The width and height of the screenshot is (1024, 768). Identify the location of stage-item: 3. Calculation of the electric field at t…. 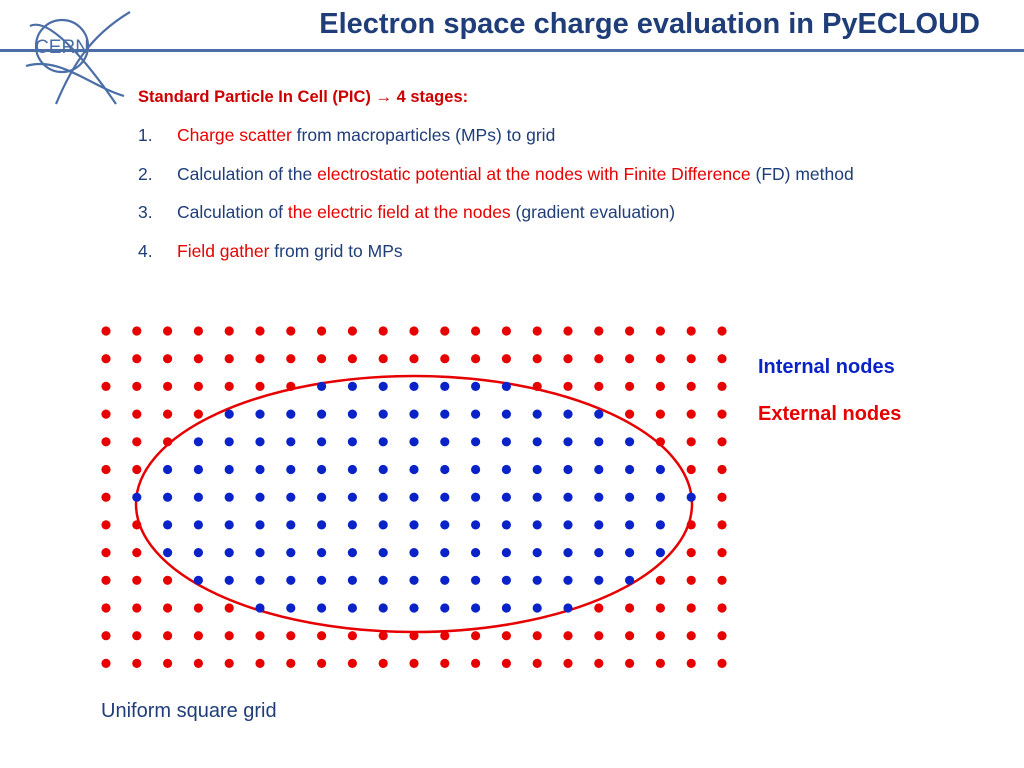
(496, 221).